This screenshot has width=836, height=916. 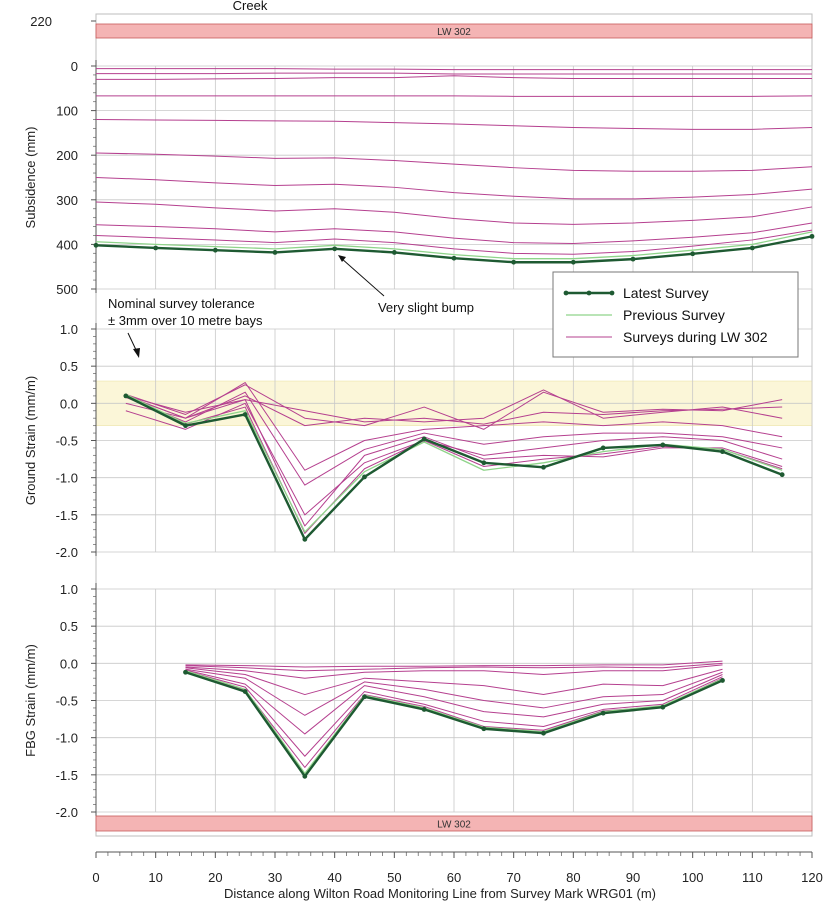 I want to click on latest-survey-line, so click(x=454, y=724).